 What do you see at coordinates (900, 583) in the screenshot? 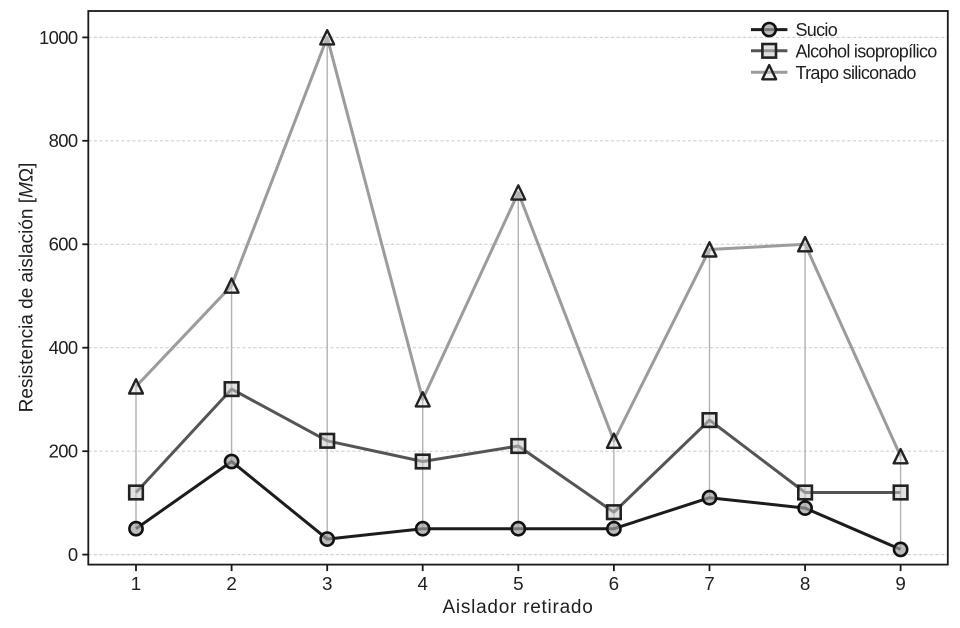
I see `svg-text: 9` at bounding box center [900, 583].